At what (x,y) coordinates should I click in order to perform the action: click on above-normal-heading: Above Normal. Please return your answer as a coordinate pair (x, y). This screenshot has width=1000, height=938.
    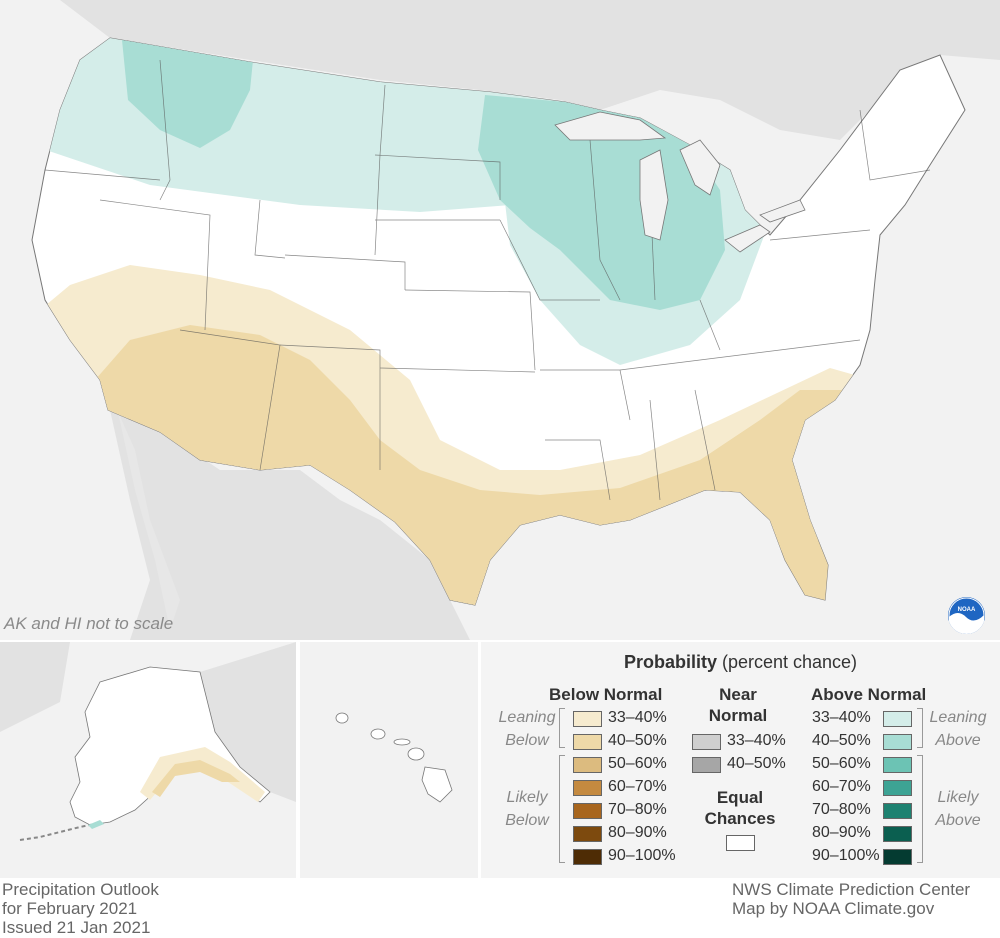
    Looking at the image, I should click on (869, 694).